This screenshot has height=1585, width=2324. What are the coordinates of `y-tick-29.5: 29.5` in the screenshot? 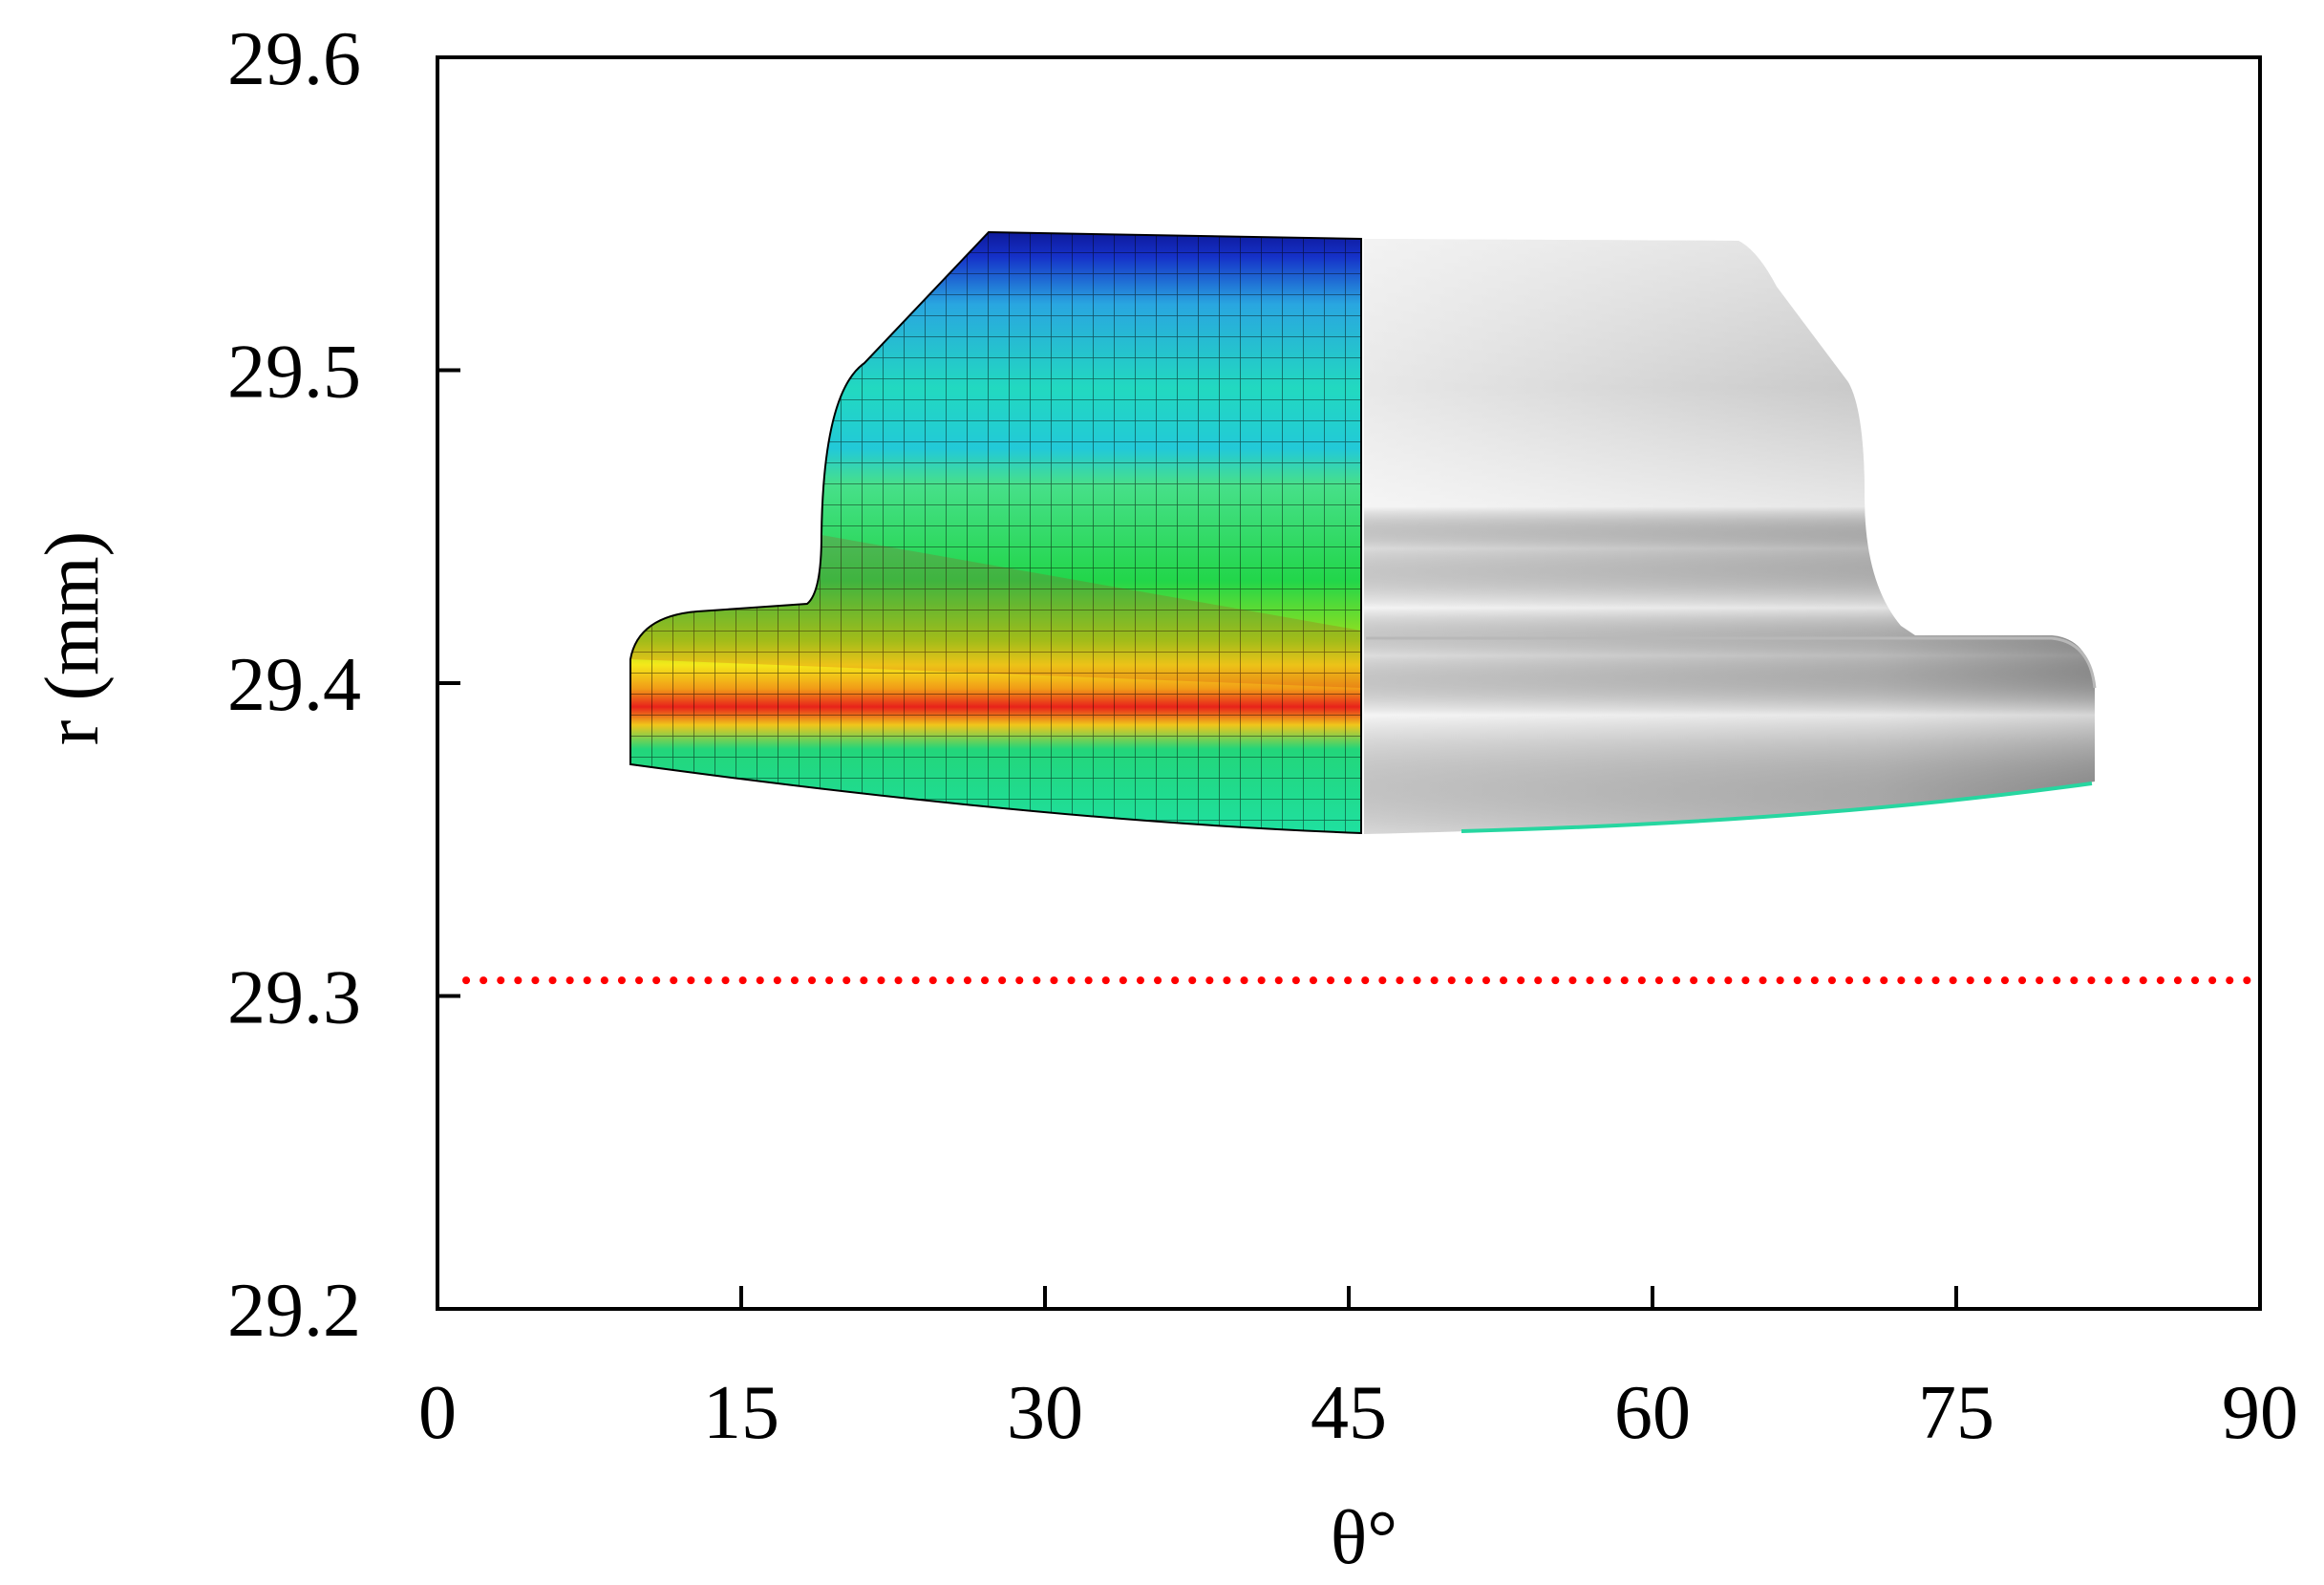 It's located at (343, 373).